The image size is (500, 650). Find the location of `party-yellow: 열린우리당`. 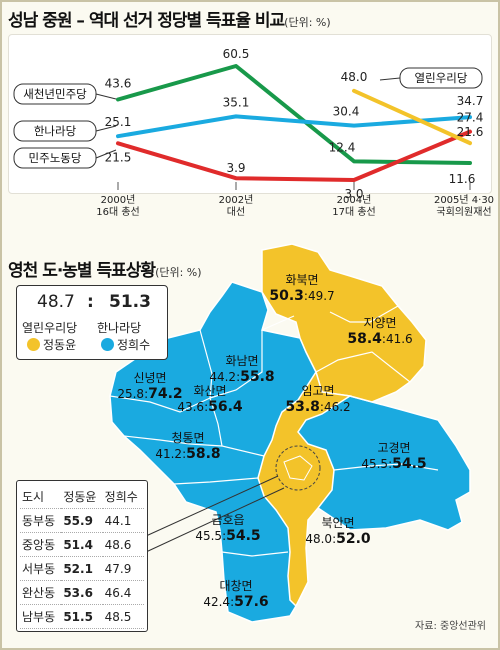

party-yellow: 열린우리당 is located at coordinates (50, 328).